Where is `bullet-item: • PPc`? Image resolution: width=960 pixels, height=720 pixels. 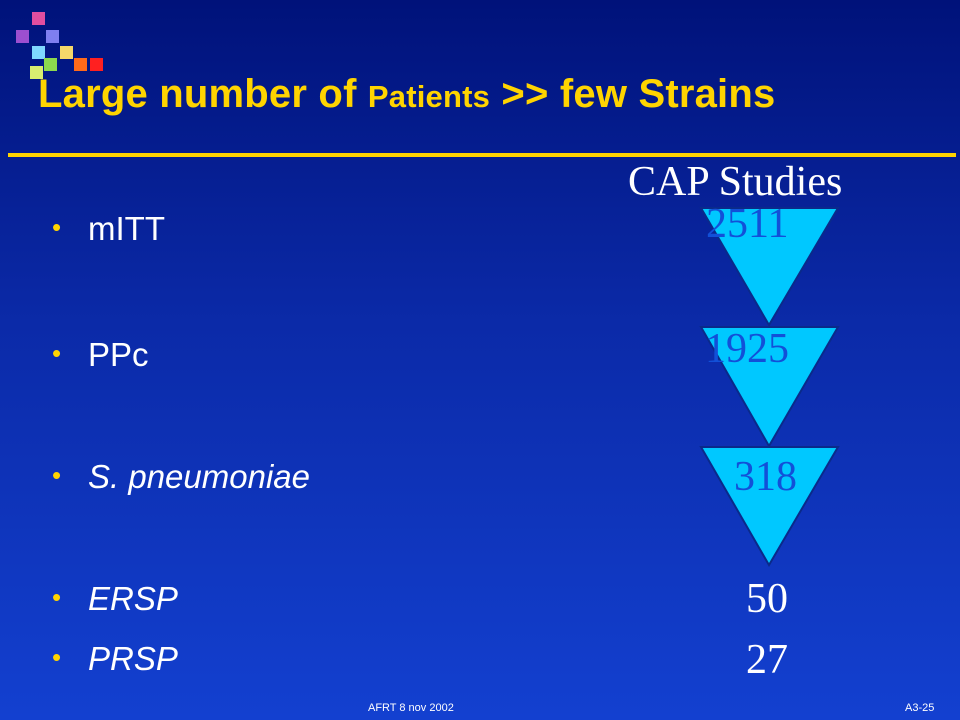 bullet-item: • PPc is located at coordinates (100, 355).